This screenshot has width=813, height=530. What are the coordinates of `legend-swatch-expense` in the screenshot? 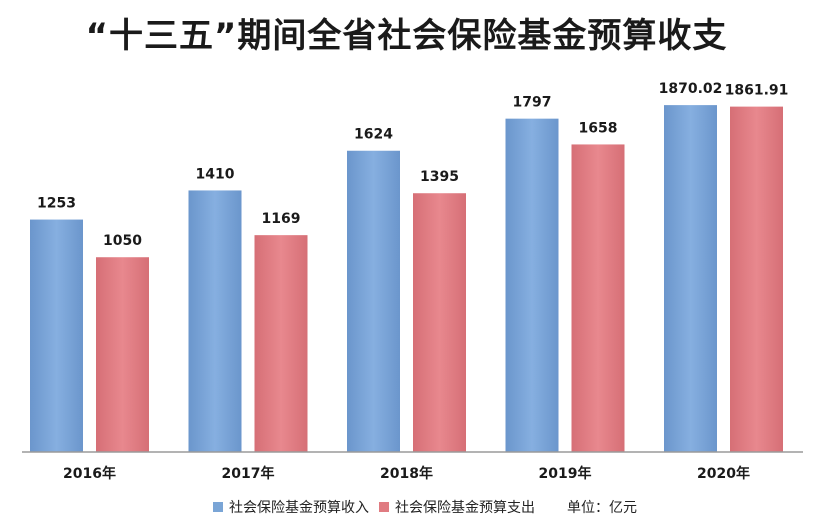 It's located at (384, 507).